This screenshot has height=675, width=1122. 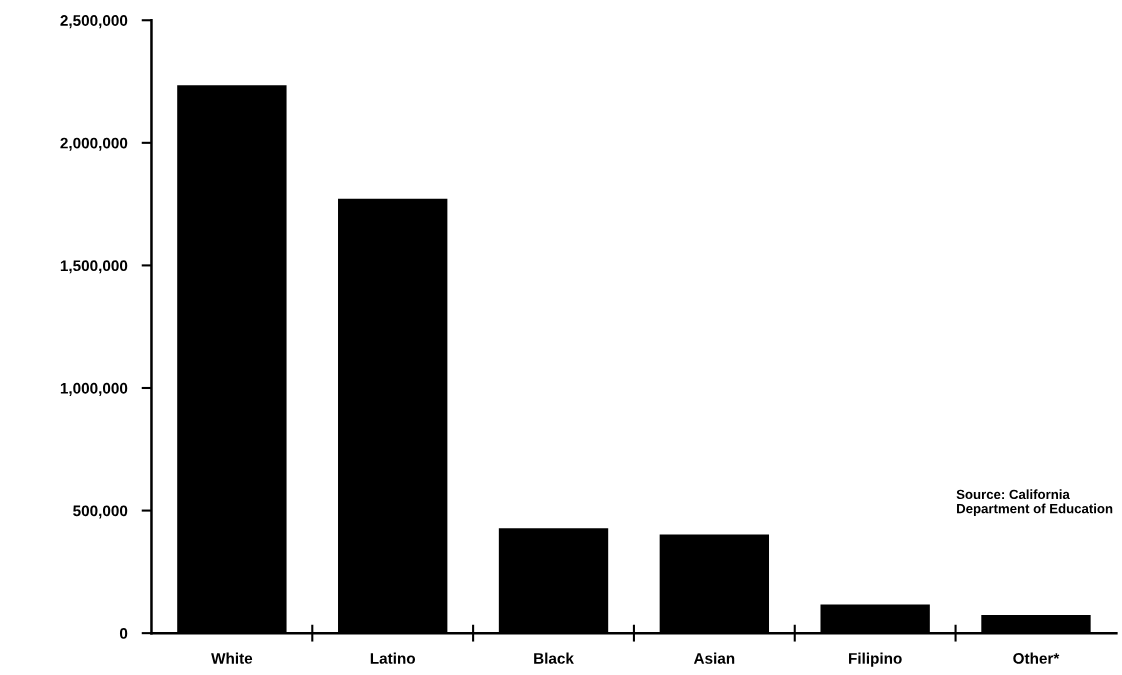 What do you see at coordinates (94, 144) in the screenshot?
I see `y-tick-label: 2,000,000` at bounding box center [94, 144].